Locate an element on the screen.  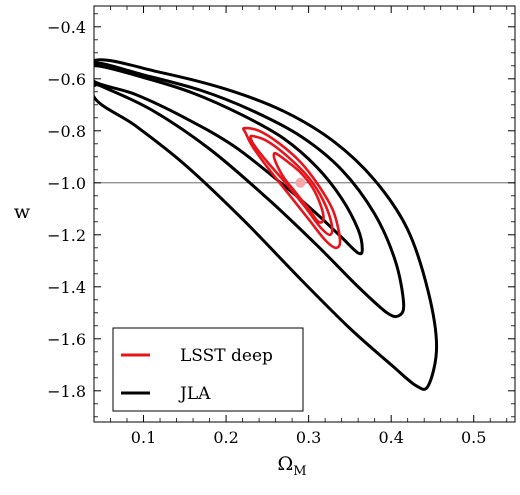
contour-lsst-deep-3sigma is located at coordinates (292, 188).